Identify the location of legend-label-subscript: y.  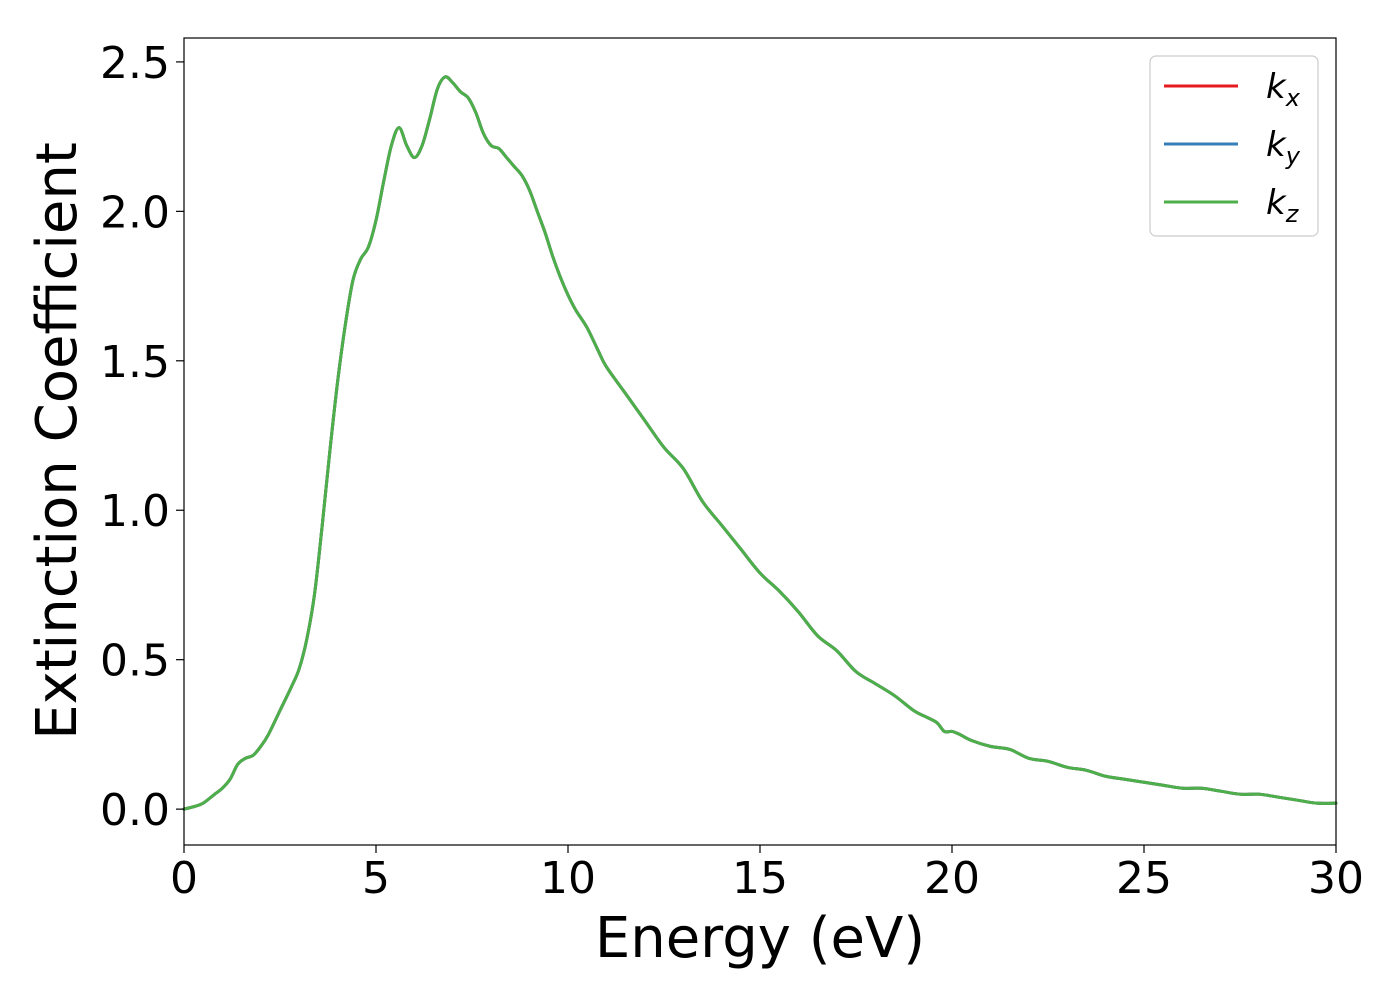
(1293, 156).